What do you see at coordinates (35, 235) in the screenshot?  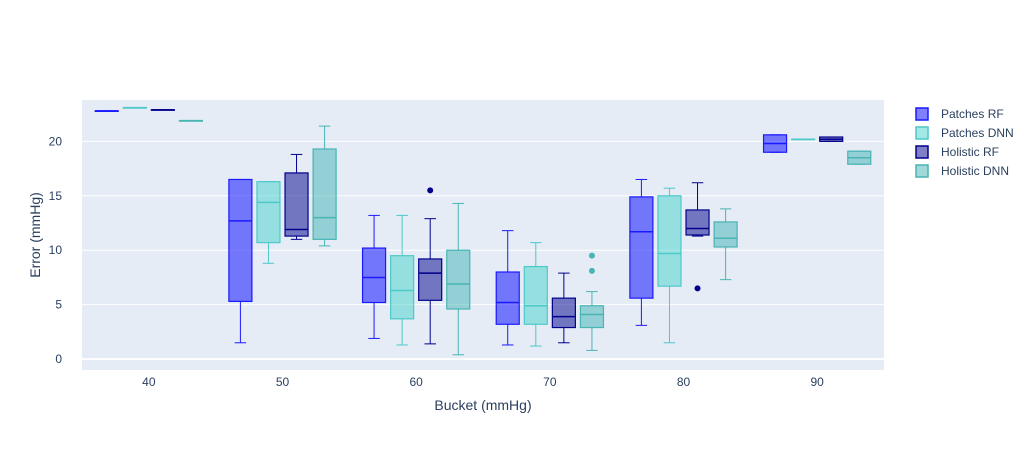 I see `y-axis-title: Error (mmHg)` at bounding box center [35, 235].